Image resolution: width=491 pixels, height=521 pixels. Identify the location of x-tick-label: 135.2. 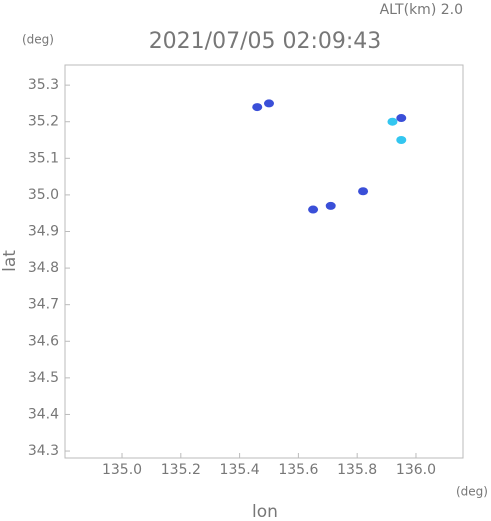
(181, 470).